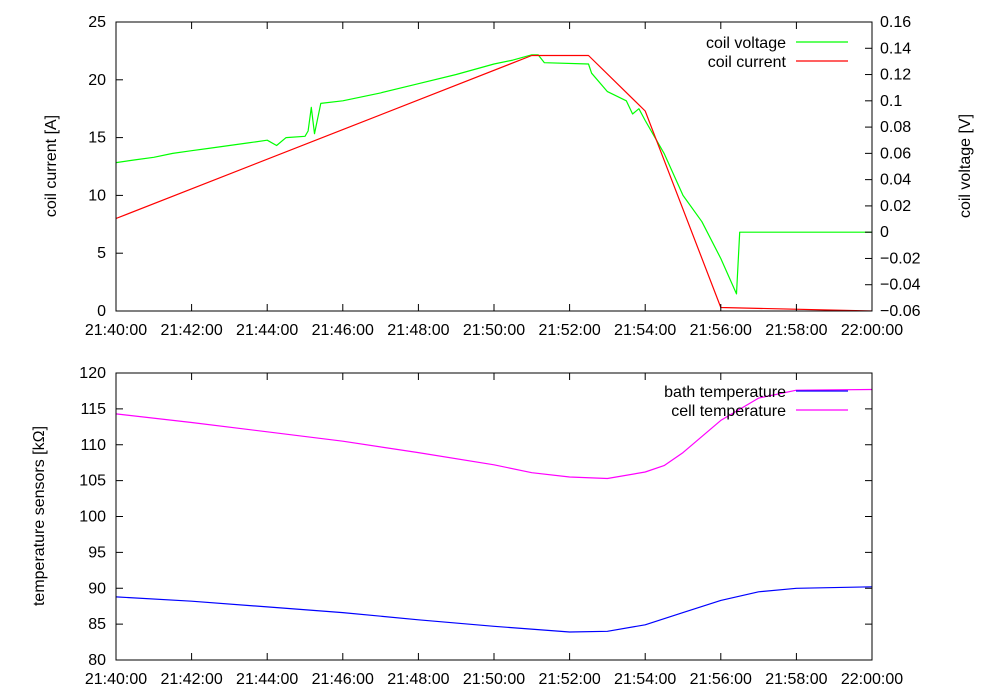 This screenshot has width=1000, height=700. I want to click on y-tick-label: 15, so click(97, 138).